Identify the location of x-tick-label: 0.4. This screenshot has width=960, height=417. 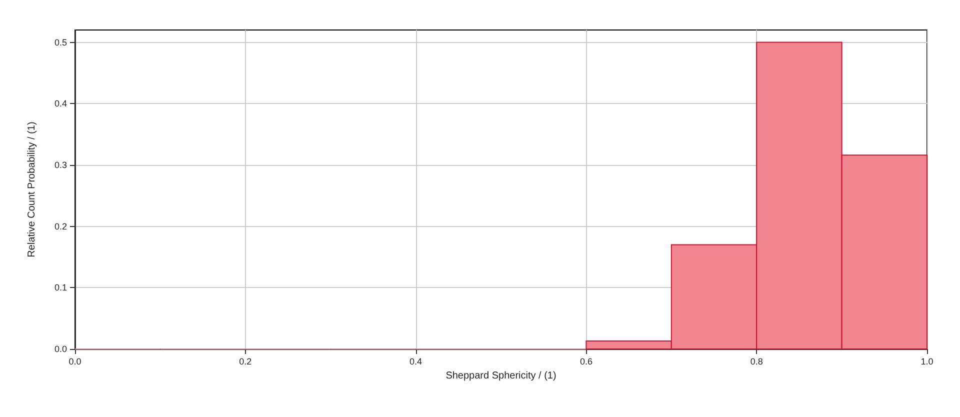
(416, 361).